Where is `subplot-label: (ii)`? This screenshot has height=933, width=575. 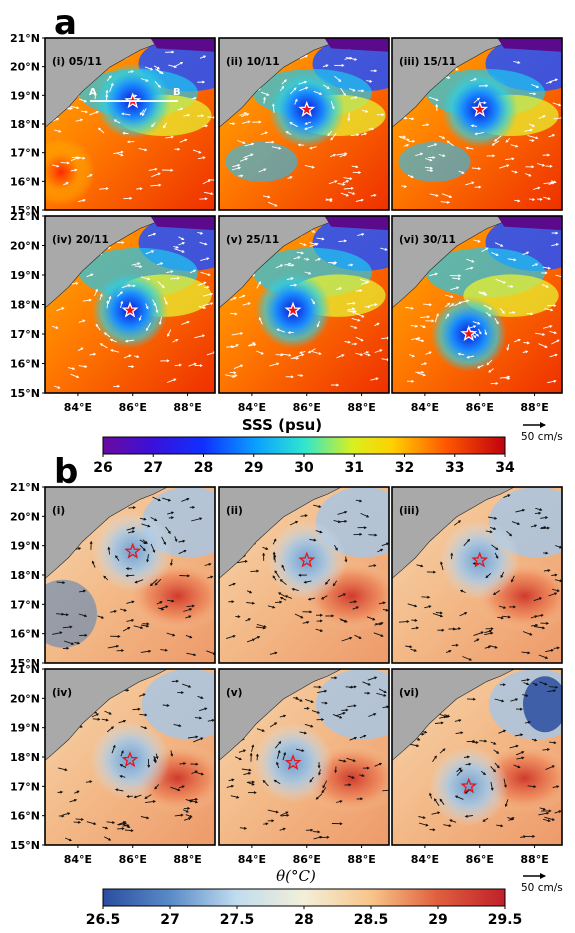
subplot-label: (ii) is located at coordinates (234, 511).